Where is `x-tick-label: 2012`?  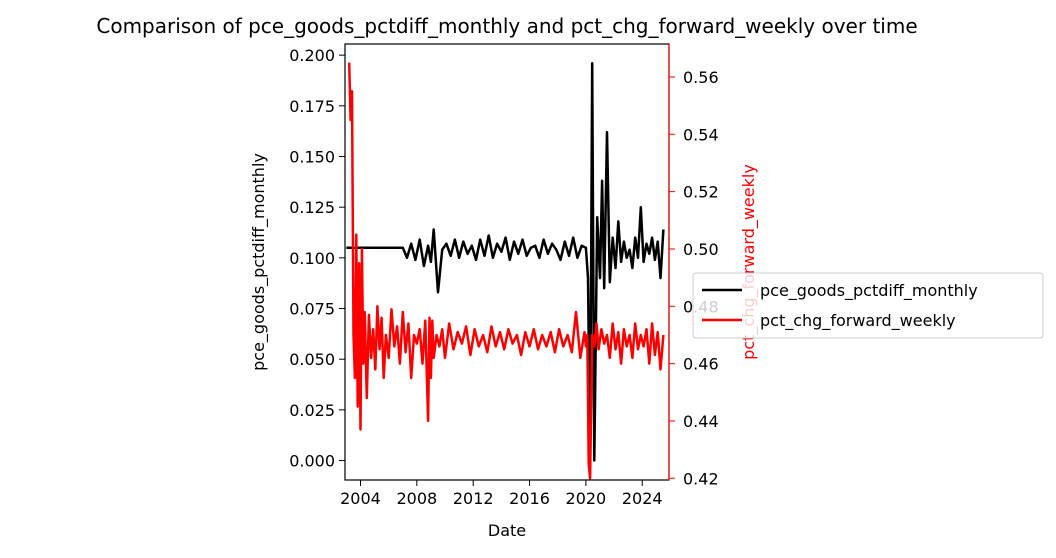 x-tick-label: 2012 is located at coordinates (473, 498).